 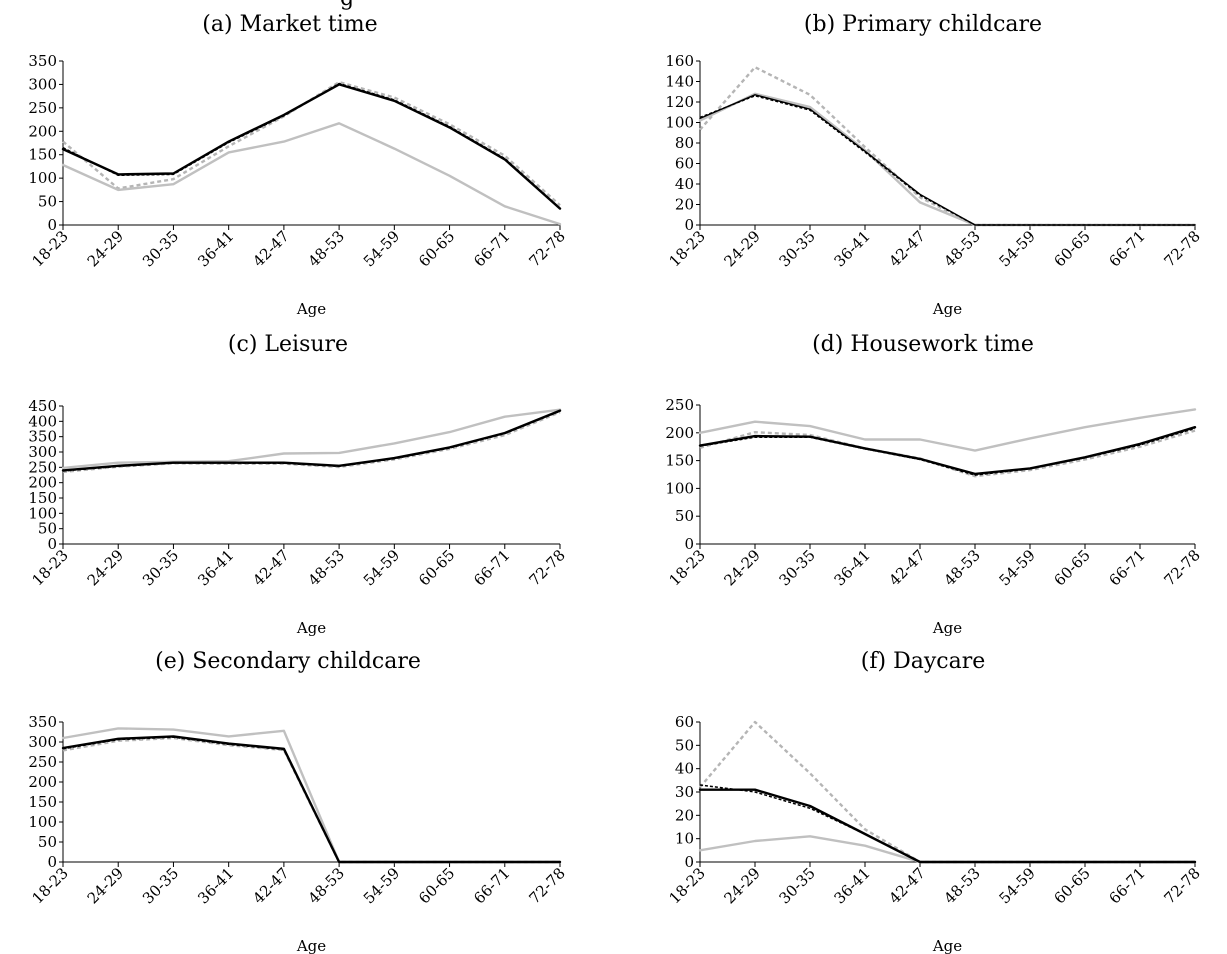 What do you see at coordinates (684, 792) in the screenshot?
I see `y-tick-label: 30` at bounding box center [684, 792].